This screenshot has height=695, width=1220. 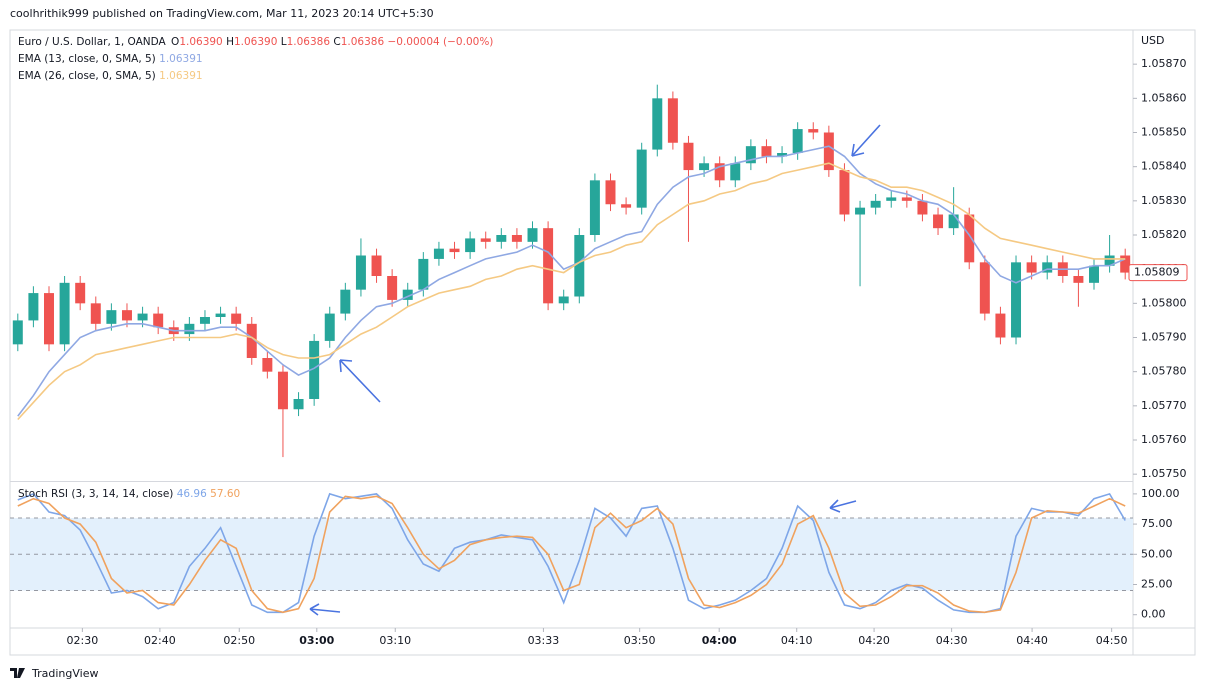 What do you see at coordinates (1160, 493) in the screenshot?
I see `y-tick-label: 100.00` at bounding box center [1160, 493].